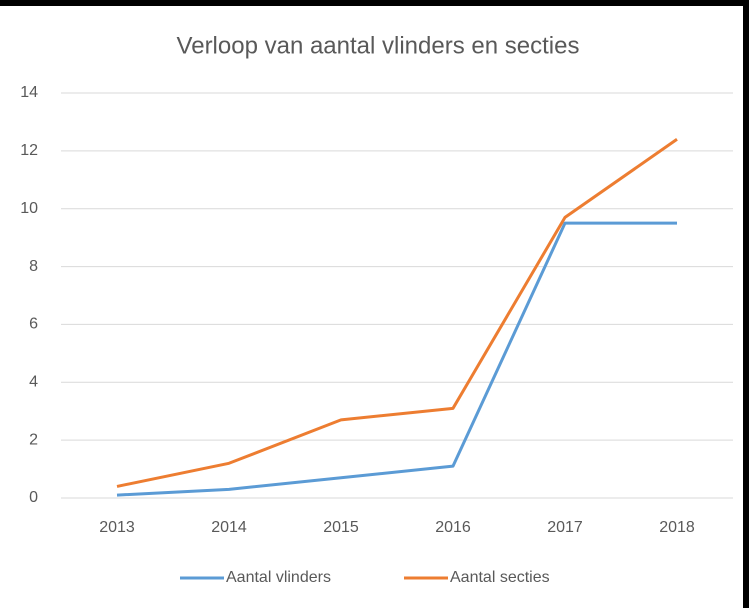 The height and width of the screenshot is (608, 749). Describe the element at coordinates (229, 527) in the screenshot. I see `x-tick-label: 2014` at that location.